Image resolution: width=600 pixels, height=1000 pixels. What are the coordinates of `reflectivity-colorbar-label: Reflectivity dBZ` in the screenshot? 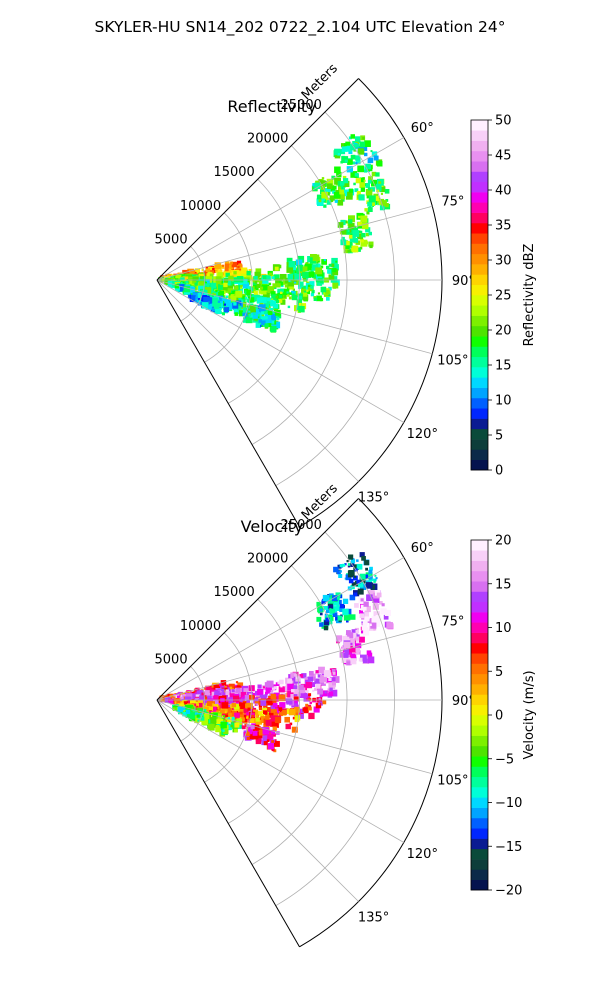 It's located at (529, 295).